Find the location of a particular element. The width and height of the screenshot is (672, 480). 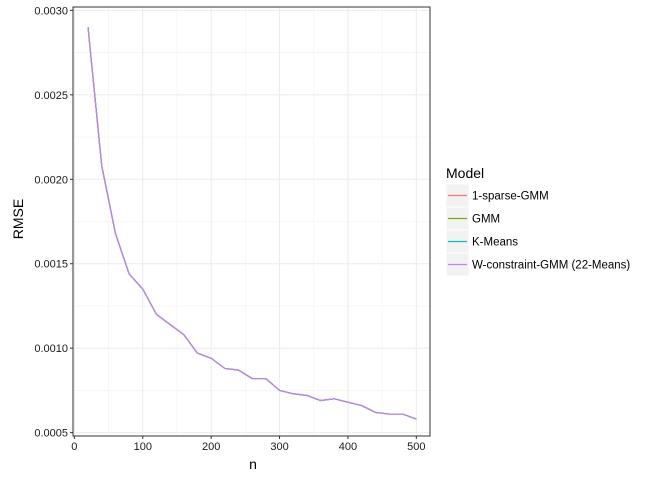

legend-label-0: 1-sparse-GMM is located at coordinates (510, 197).